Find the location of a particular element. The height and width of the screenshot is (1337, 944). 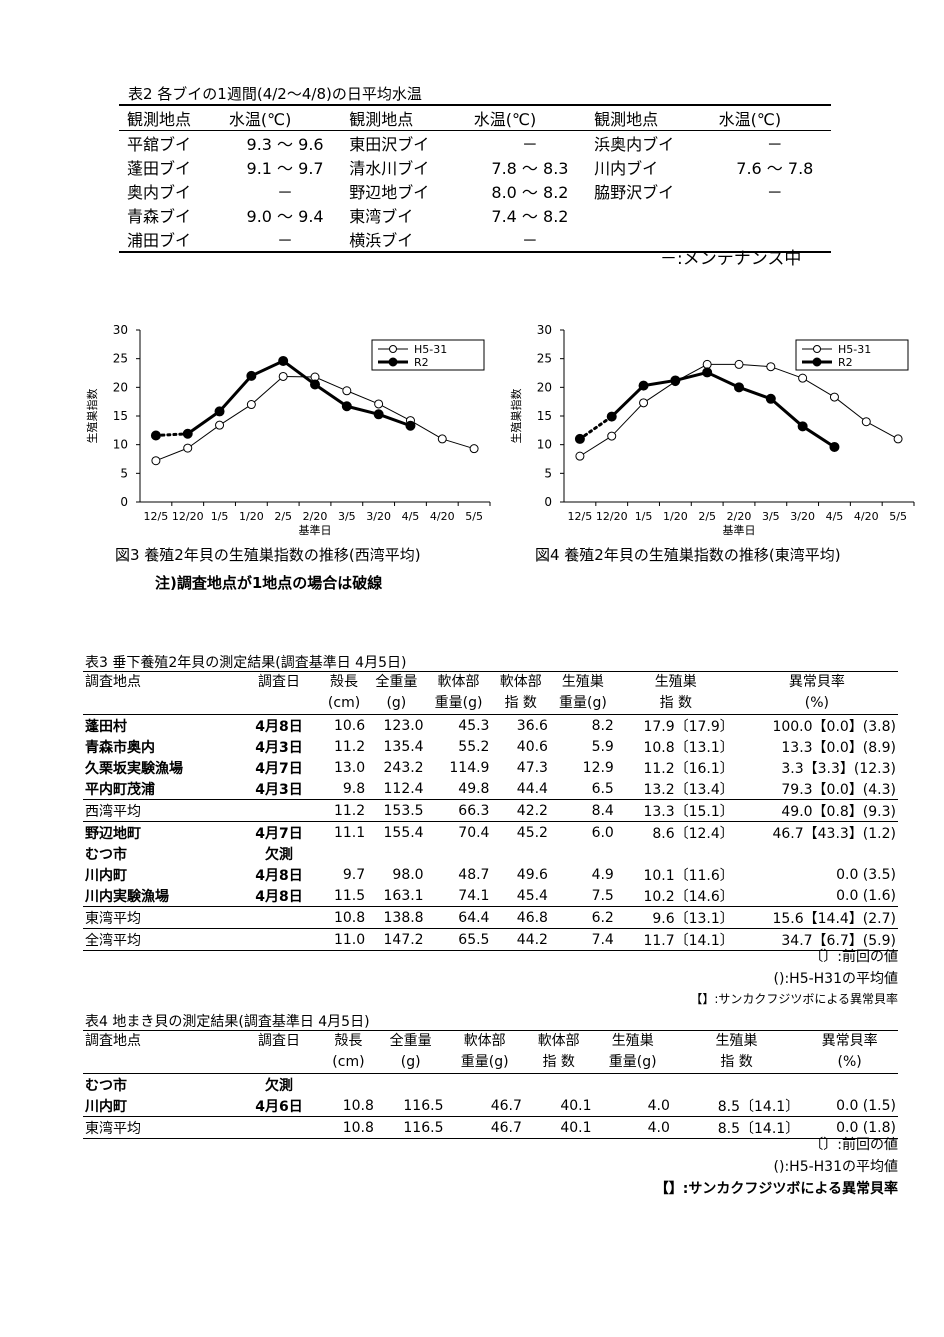

legend-label: R2 is located at coordinates (845, 362).